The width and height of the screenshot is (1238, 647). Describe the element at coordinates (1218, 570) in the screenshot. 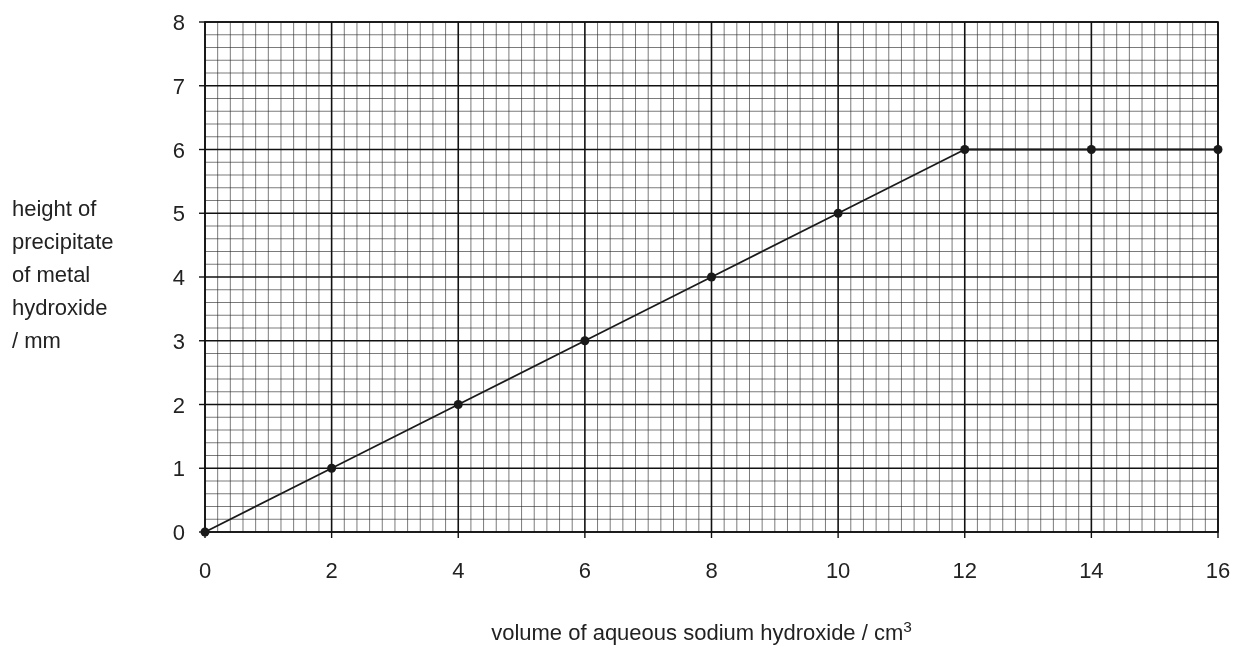

I see `x-tick-label: 16` at that location.